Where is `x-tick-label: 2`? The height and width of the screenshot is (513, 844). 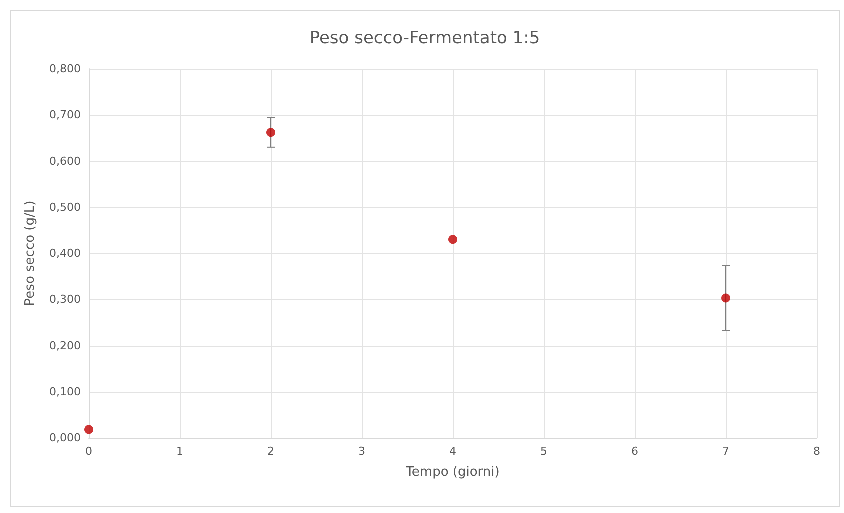 x-tick-label: 2 is located at coordinates (271, 451).